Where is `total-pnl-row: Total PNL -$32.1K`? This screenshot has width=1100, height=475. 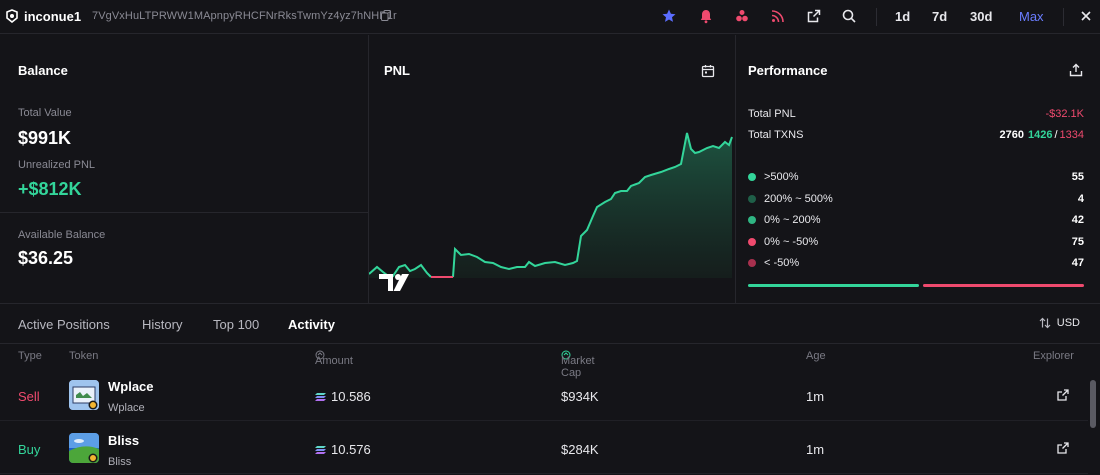 total-pnl-row: Total PNL -$32.1K is located at coordinates (916, 114).